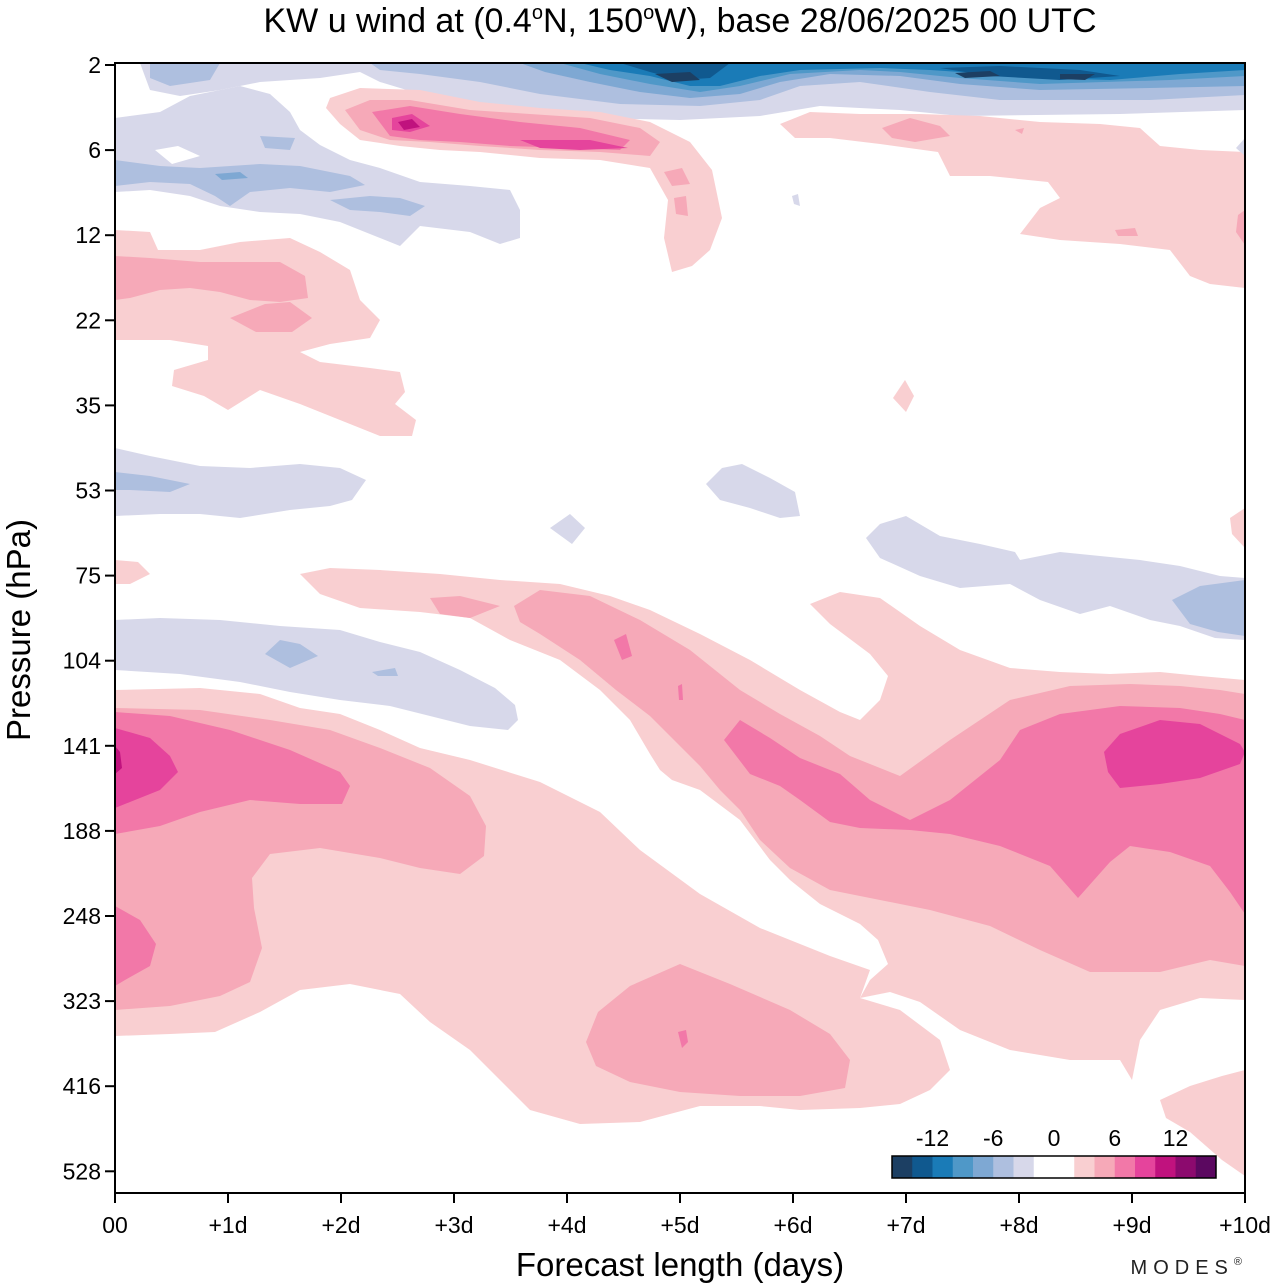 This screenshot has height=1286, width=1280. What do you see at coordinates (1245, 1225) in the screenshot?
I see `x-tick-label: +10d` at bounding box center [1245, 1225].